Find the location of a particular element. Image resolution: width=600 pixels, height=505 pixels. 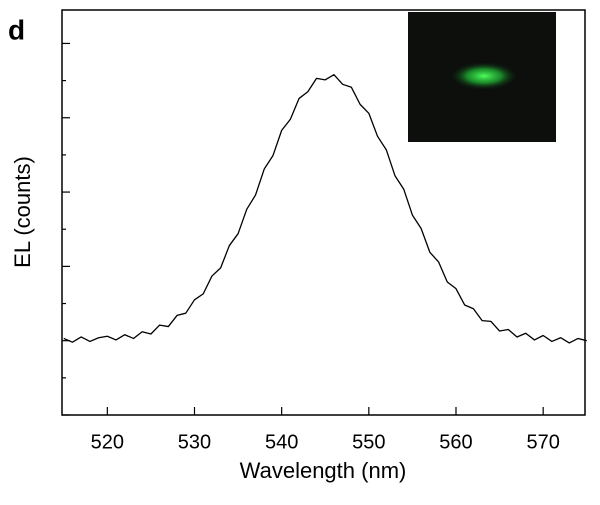

inset-image is located at coordinates (482, 77).